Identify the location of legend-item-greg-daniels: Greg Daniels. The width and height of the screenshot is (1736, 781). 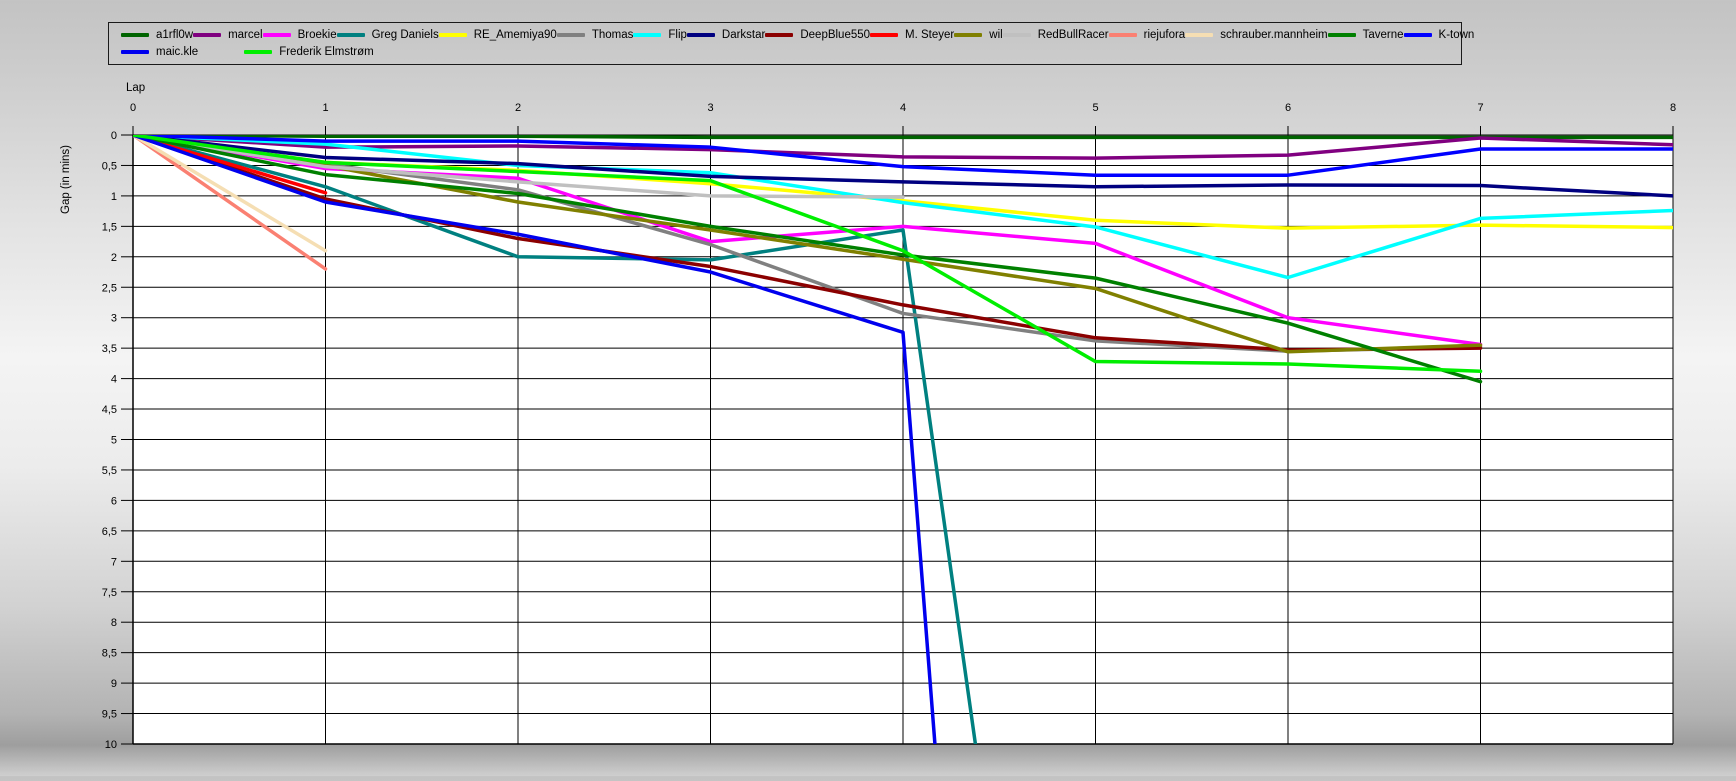
(387, 34).